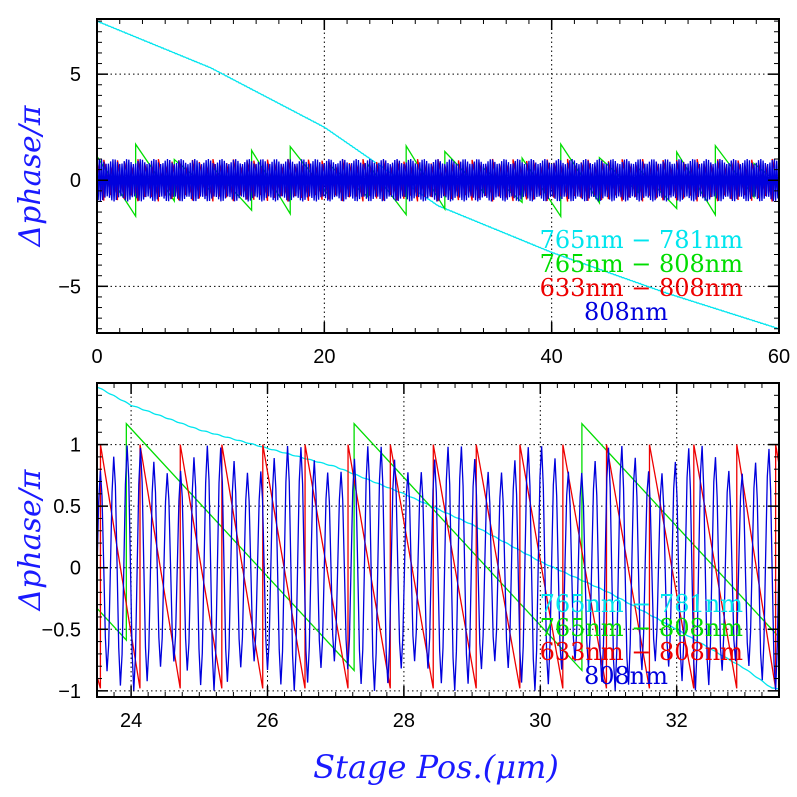 This screenshot has height=797, width=797. I want to click on top-y-tick-label: 5, so click(75, 75).